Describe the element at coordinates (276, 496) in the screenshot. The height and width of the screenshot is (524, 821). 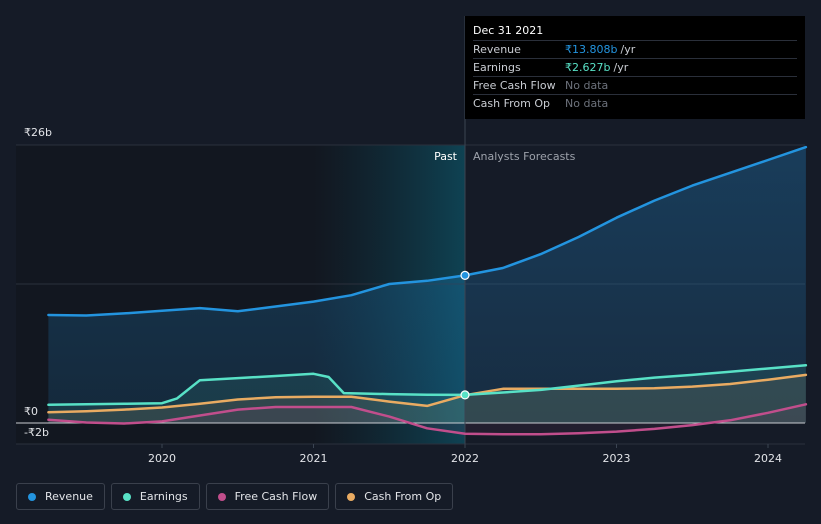
I see `legend-label: Free Cash Flow` at that location.